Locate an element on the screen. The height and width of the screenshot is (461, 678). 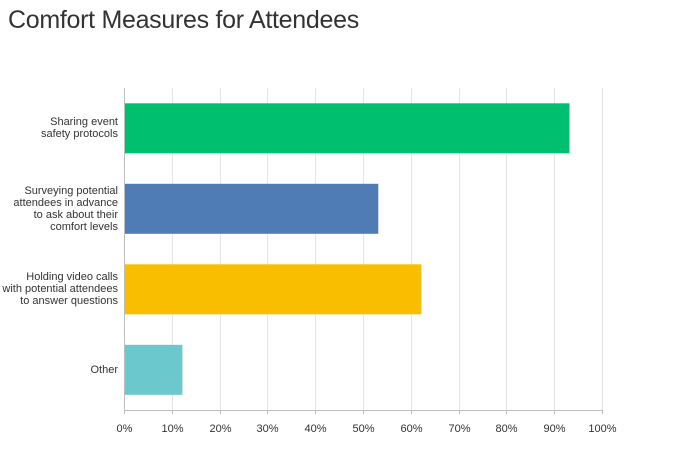
x-tick-label: 50% is located at coordinates (363, 429).